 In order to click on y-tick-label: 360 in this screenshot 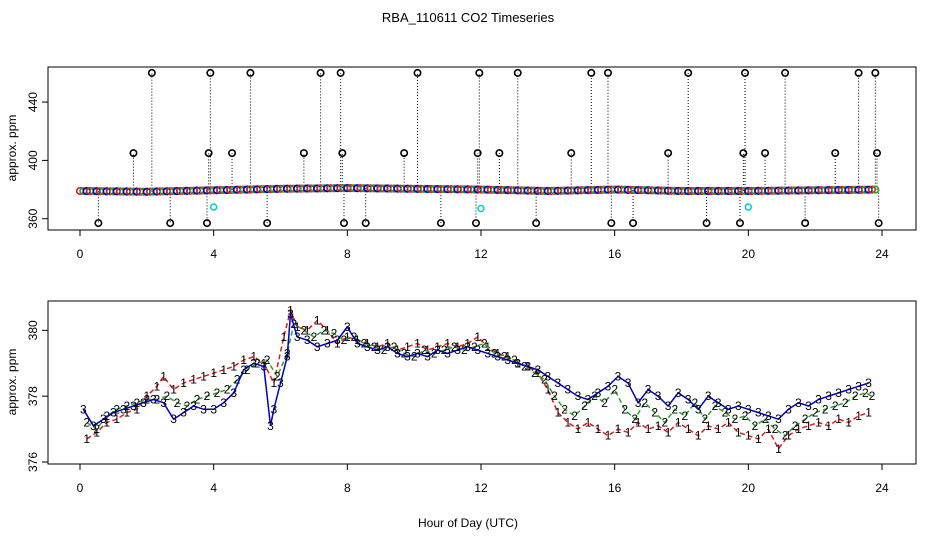, I will do `click(33, 218)`.